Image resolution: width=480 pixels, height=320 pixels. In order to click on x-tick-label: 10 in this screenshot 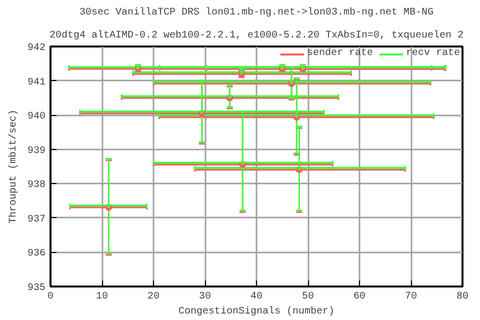, I will do `click(102, 297)`.